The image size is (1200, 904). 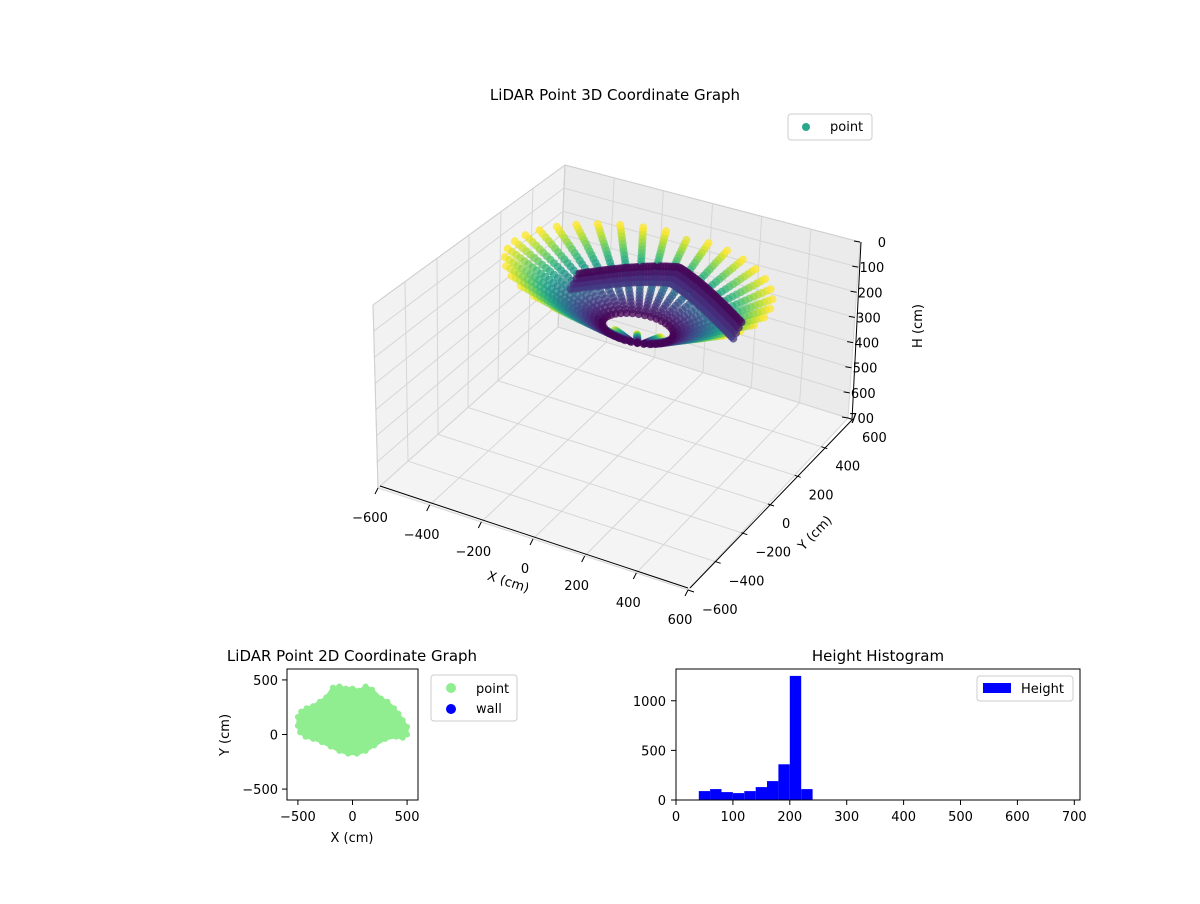 I want to click on x-tick-label-3d: 200, so click(x=576, y=586).